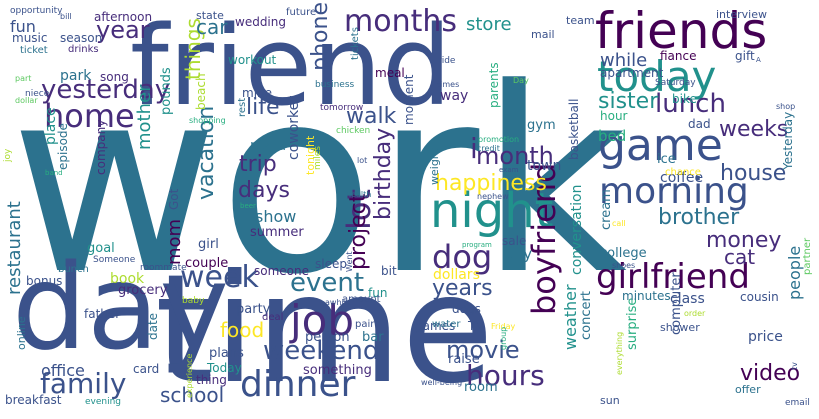  What do you see at coordinates (489, 24) in the screenshot?
I see `cloud-word: store` at bounding box center [489, 24].